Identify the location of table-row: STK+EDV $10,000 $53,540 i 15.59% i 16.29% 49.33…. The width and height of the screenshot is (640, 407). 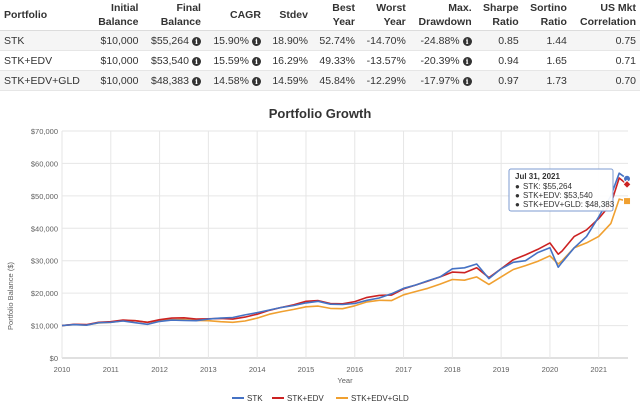
(320, 60).